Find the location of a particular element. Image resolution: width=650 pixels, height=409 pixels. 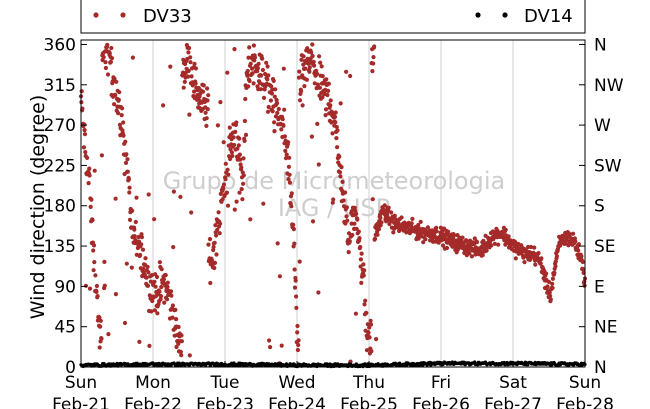

x-tick-label-day: Thu is located at coordinates (368, 383).